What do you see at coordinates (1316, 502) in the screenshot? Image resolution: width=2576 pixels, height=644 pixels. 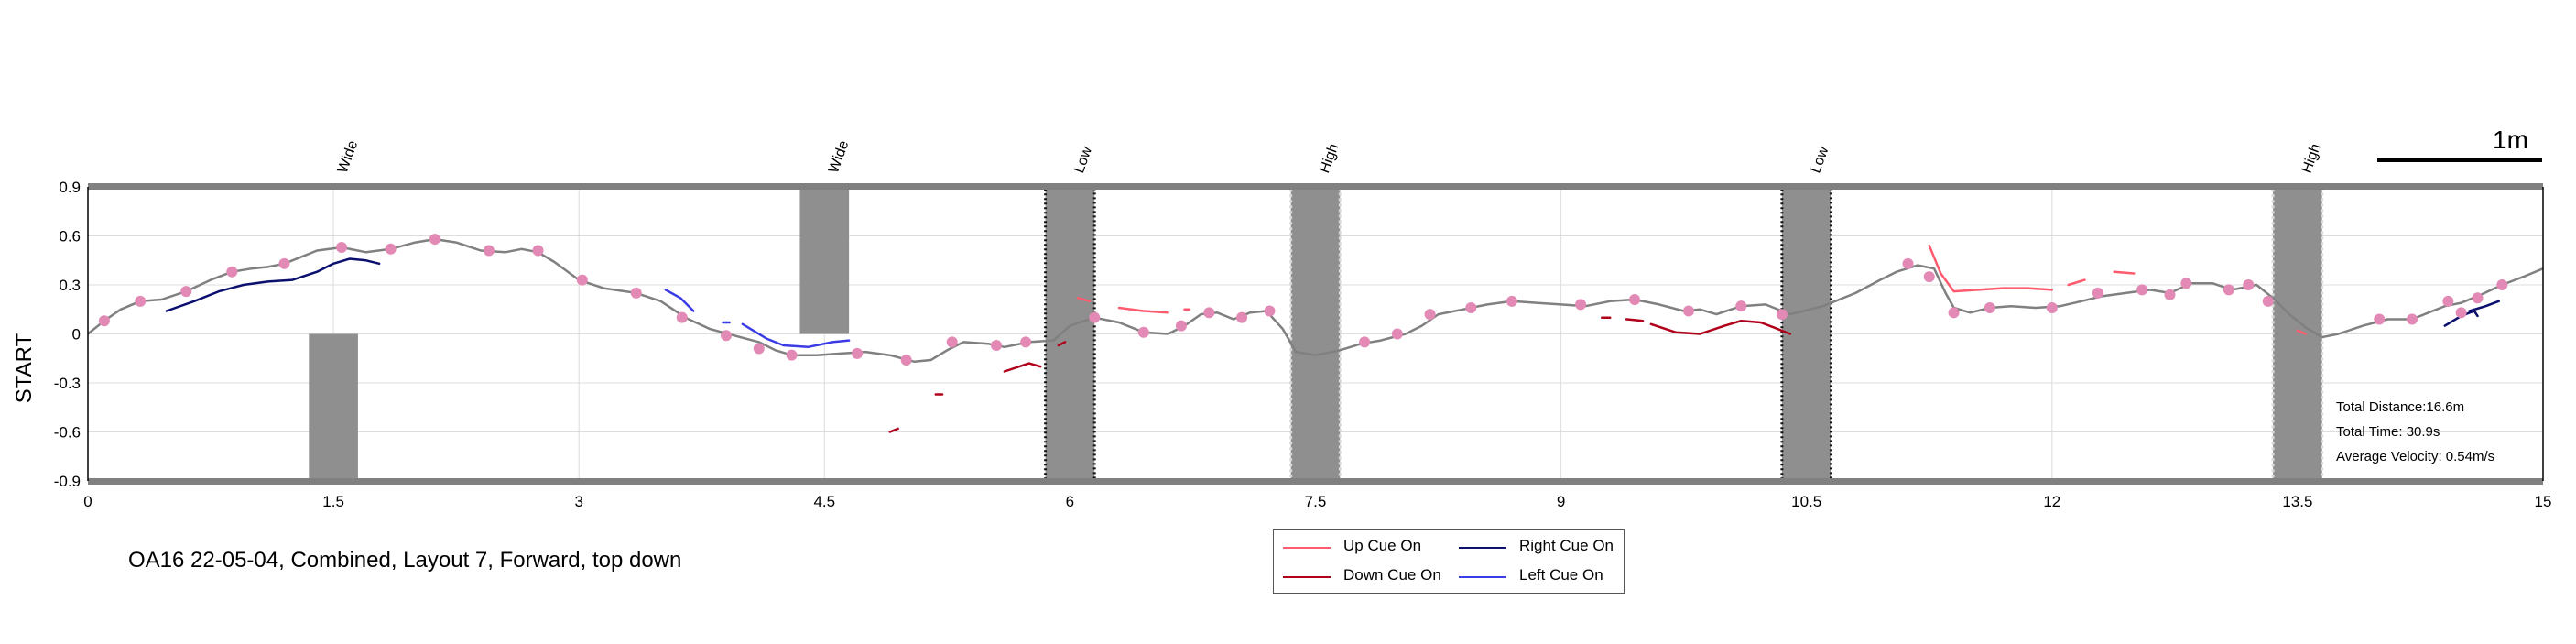 I see `x-tick-label: 7.5` at bounding box center [1316, 502].